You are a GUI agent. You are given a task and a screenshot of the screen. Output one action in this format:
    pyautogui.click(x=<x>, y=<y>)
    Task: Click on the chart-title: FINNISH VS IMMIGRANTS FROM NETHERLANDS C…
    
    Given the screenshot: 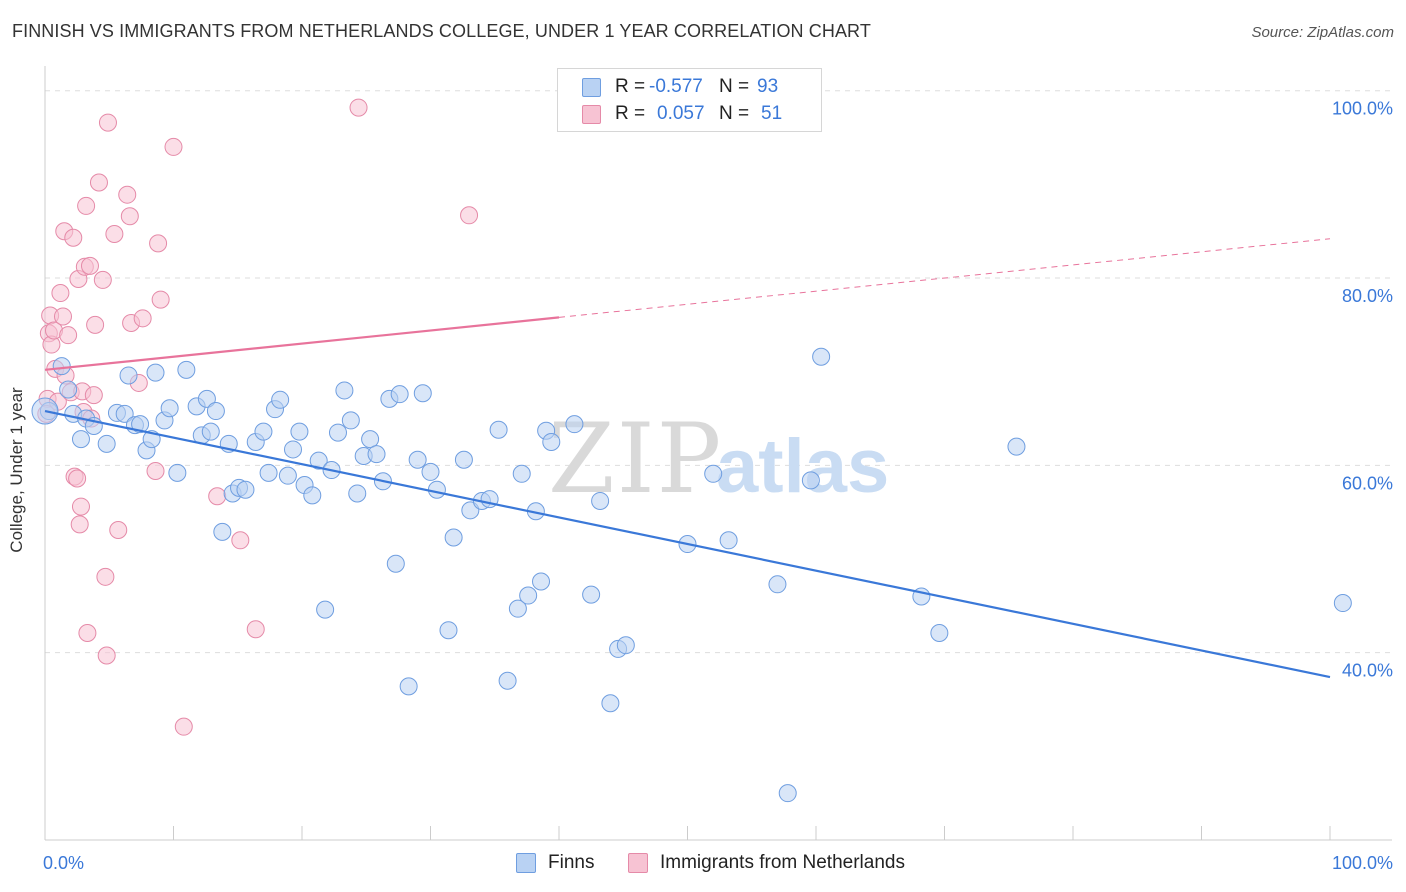 What is the action you would take?
    pyautogui.click(x=441, y=31)
    